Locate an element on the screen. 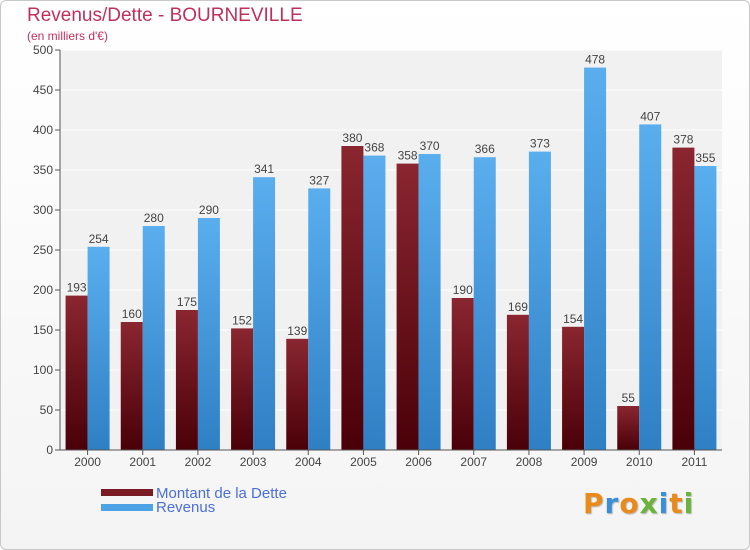 The height and width of the screenshot is (550, 750). x-tick-label: 2011 is located at coordinates (695, 462).